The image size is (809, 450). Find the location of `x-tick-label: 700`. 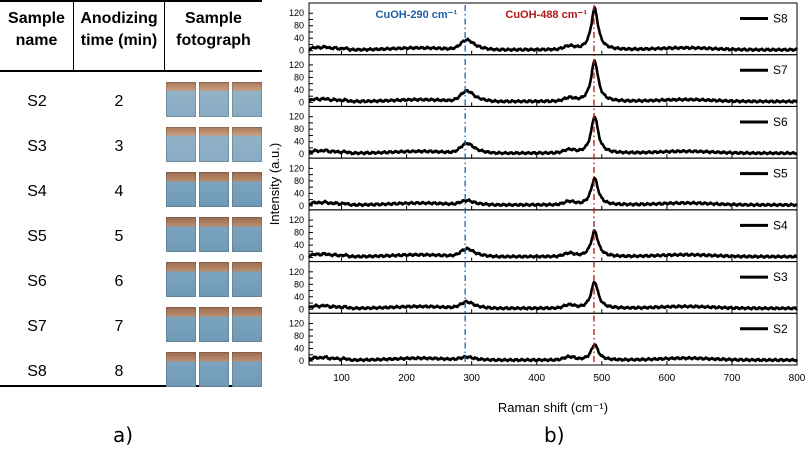

x-tick-label: 700 is located at coordinates (732, 378).